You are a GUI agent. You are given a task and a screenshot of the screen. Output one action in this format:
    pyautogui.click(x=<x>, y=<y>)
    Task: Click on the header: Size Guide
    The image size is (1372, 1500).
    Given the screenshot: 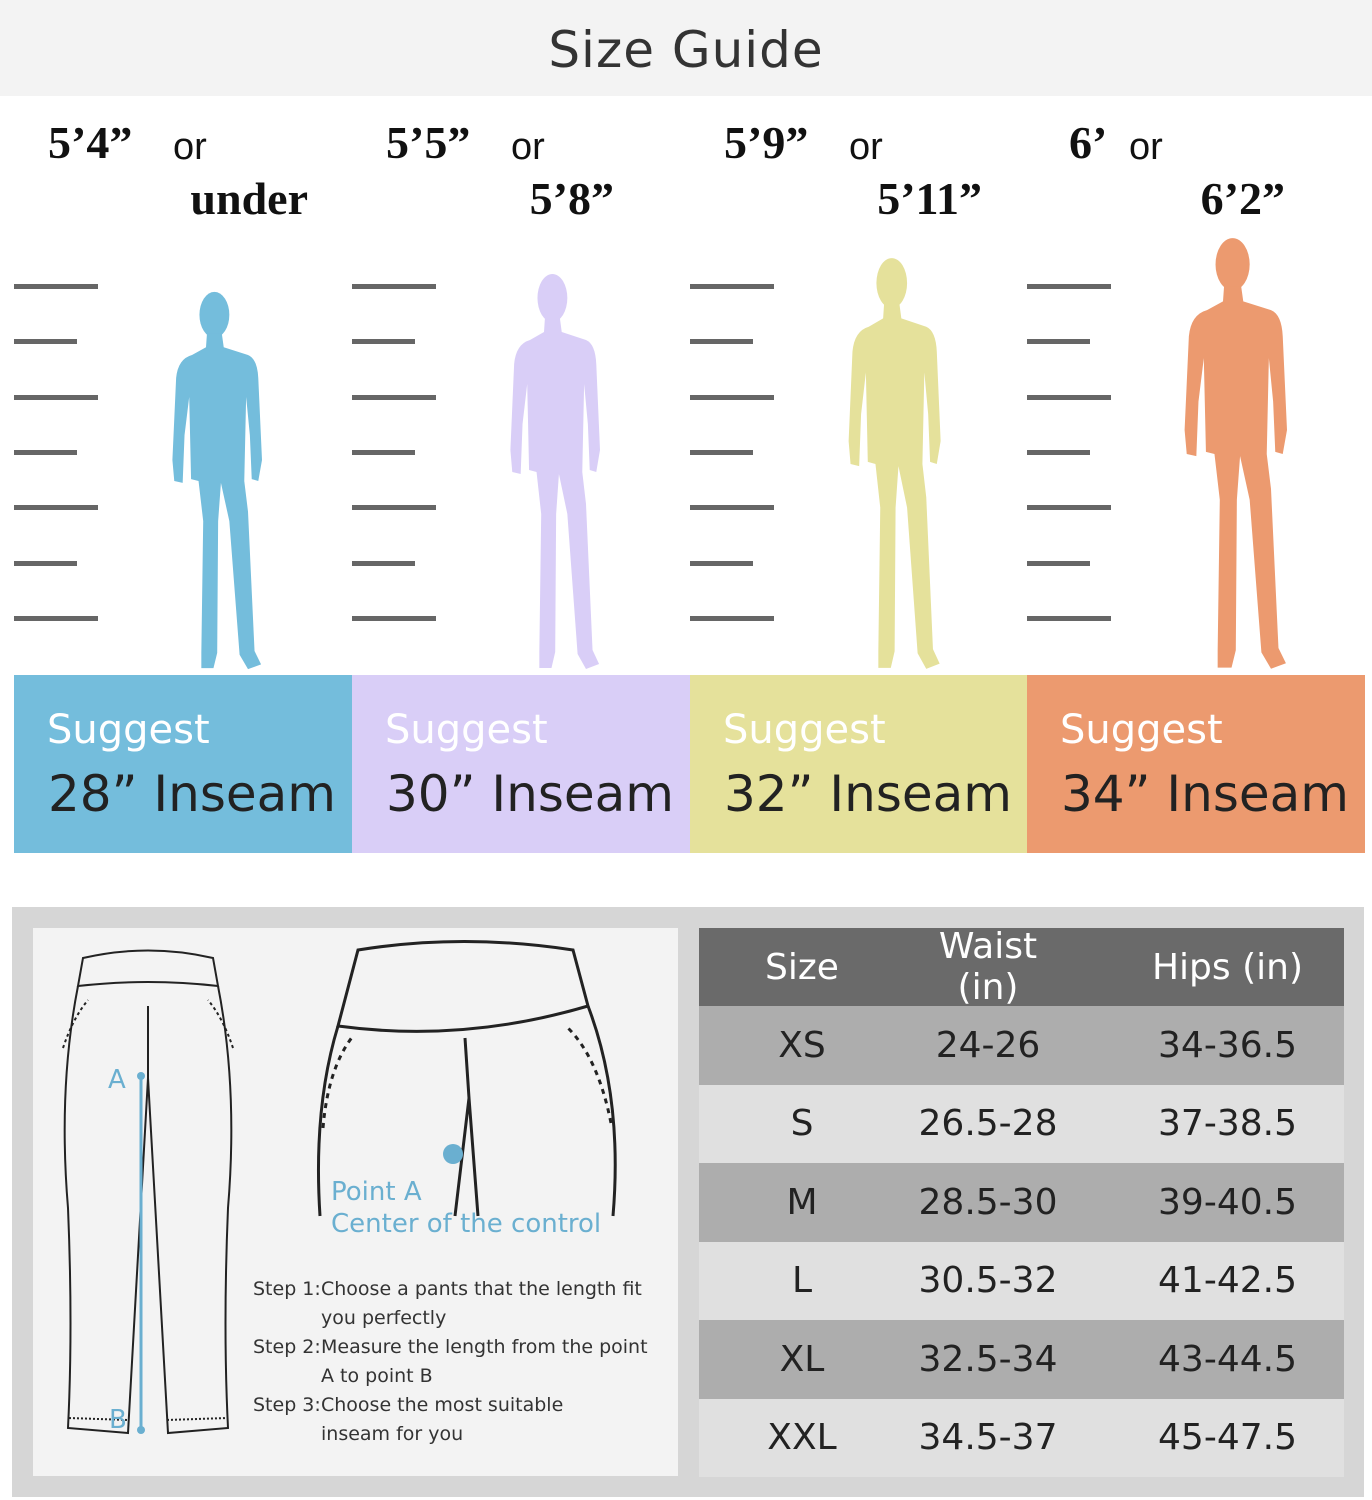 What is the action you would take?
    pyautogui.click(x=686, y=48)
    